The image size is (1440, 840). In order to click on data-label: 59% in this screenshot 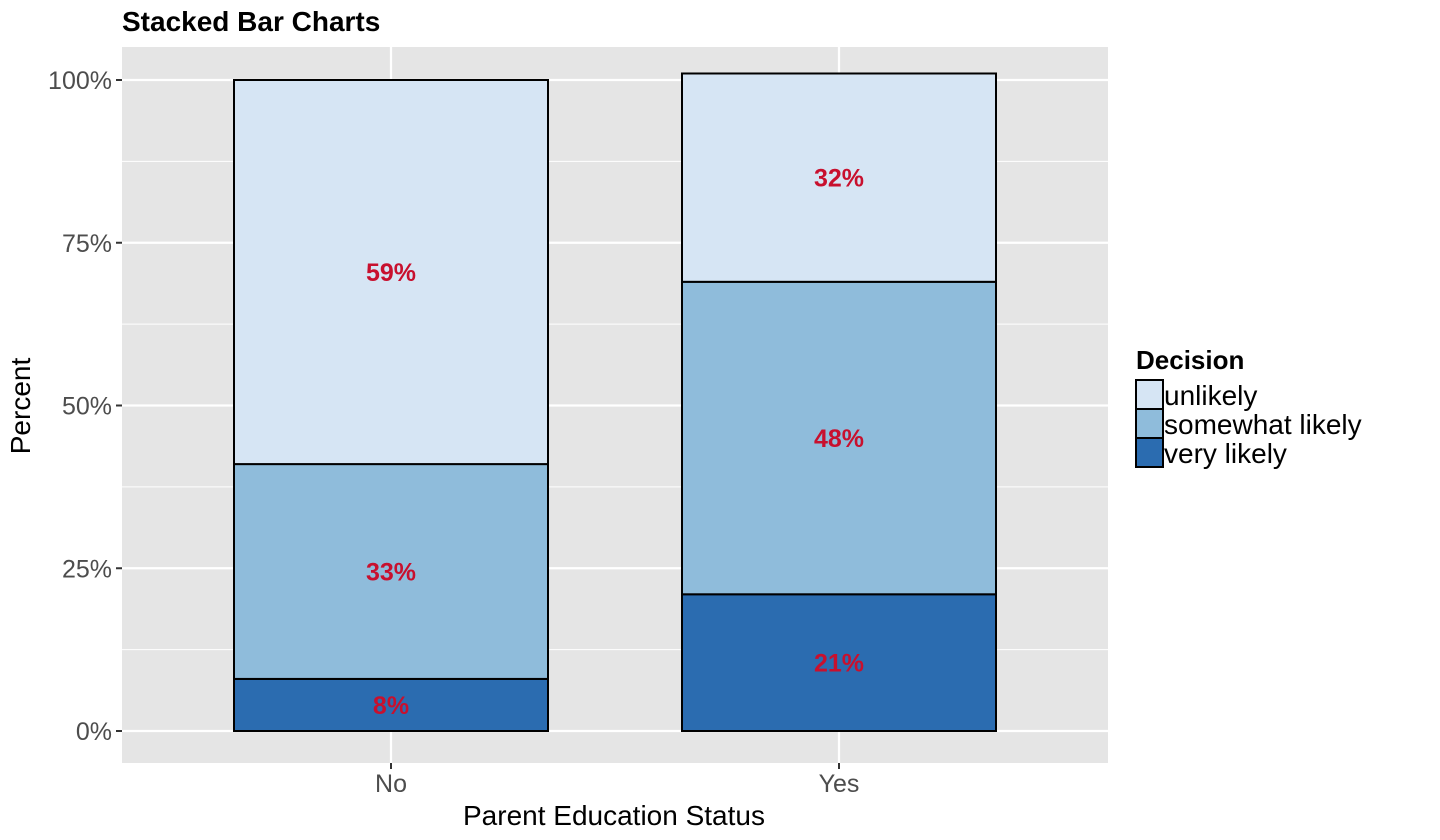, I will do `click(391, 273)`.